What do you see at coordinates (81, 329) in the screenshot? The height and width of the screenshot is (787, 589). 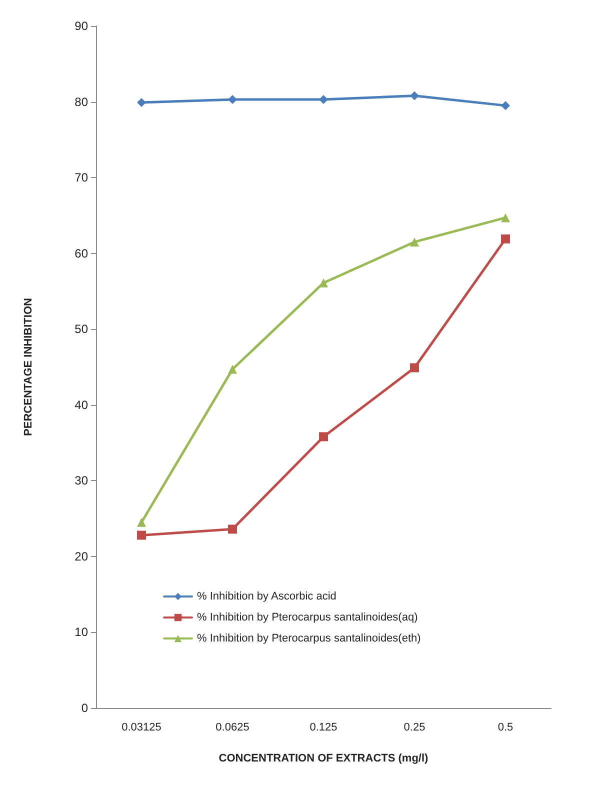 I see `y-tick-label: 50` at bounding box center [81, 329].